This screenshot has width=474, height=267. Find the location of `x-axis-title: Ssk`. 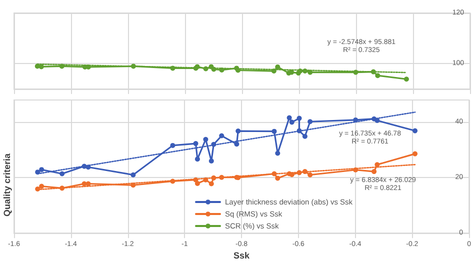

x-axis-title: Ssk is located at coordinates (242, 255).